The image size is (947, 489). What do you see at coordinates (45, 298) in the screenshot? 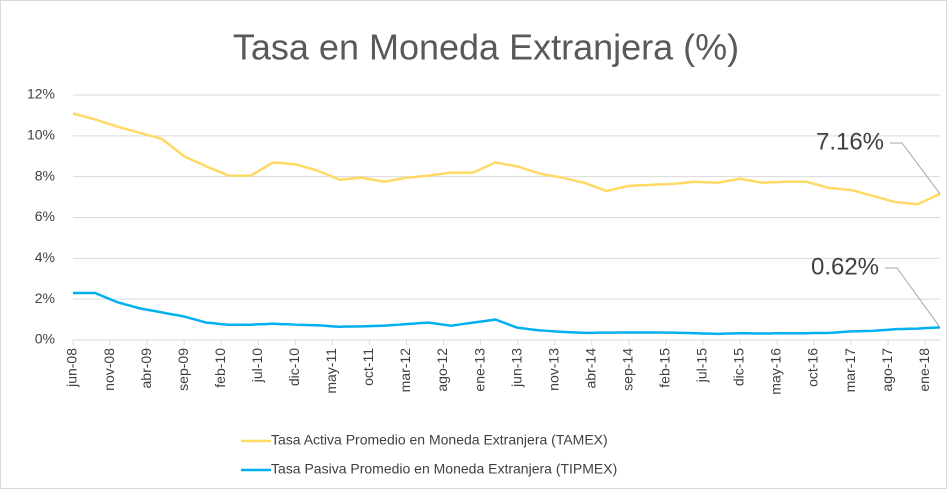
I see `y-tick-label: 2%` at bounding box center [45, 298].